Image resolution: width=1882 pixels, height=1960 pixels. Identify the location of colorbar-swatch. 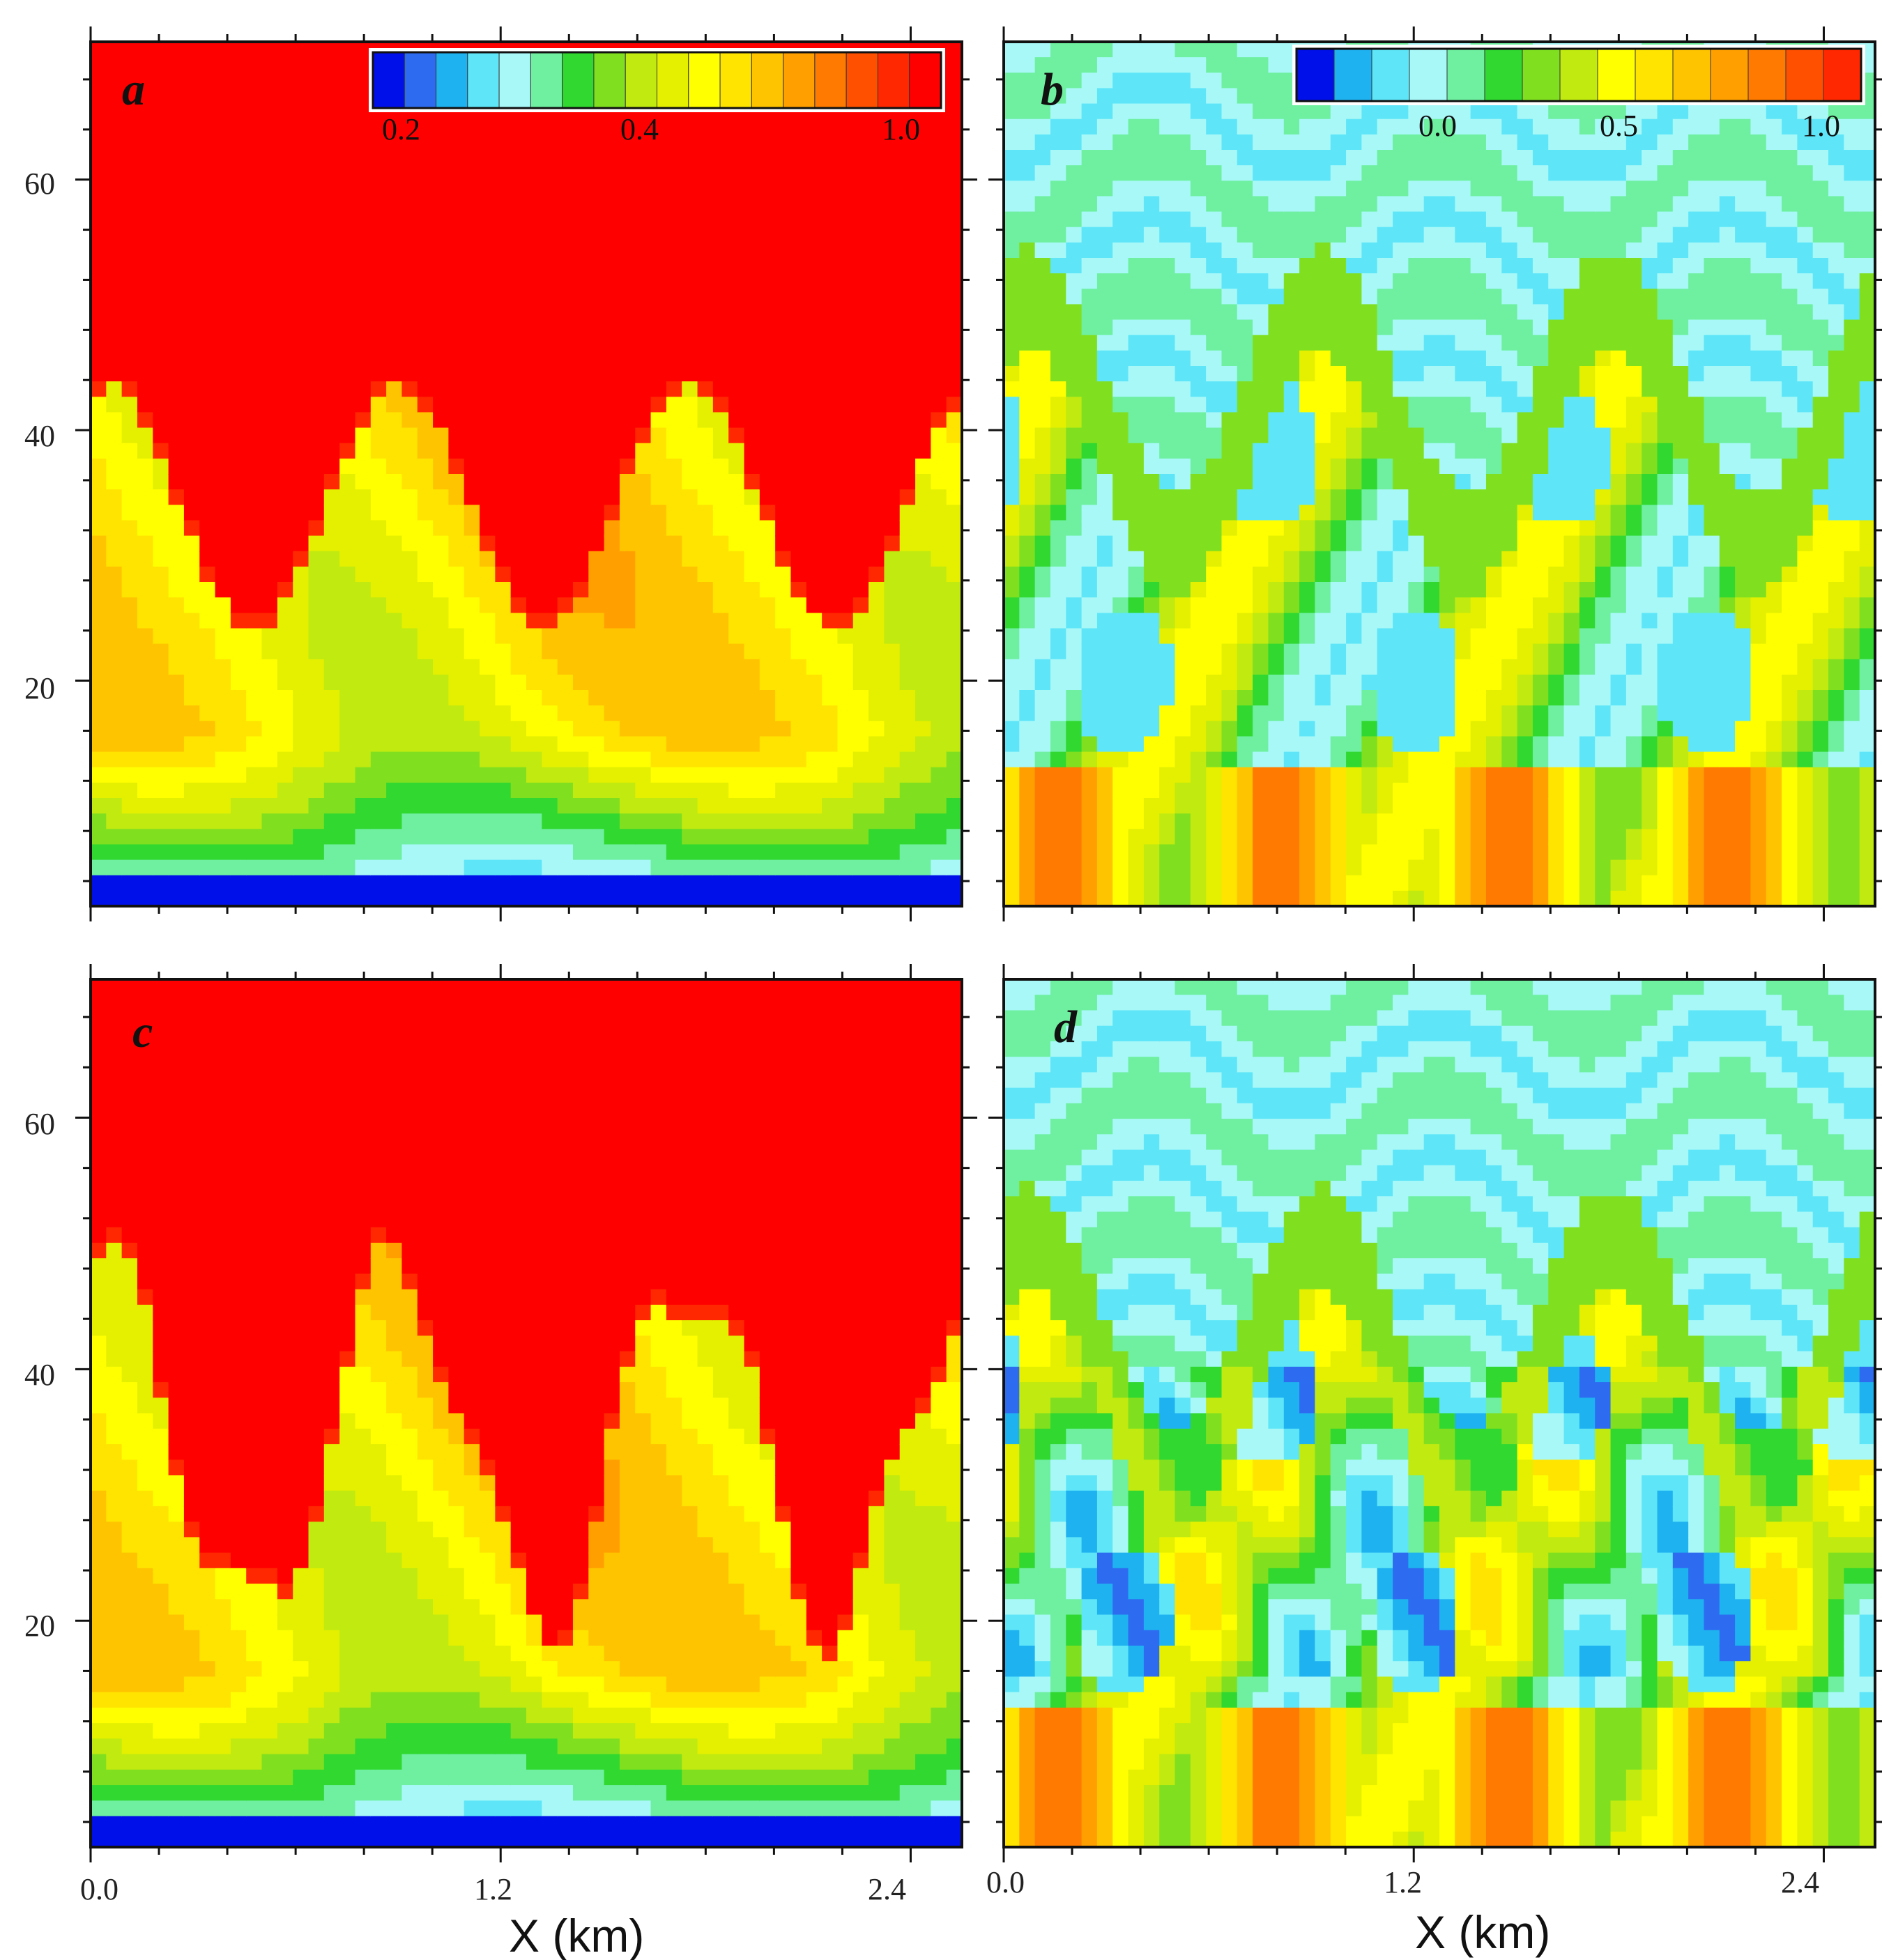
(483, 80).